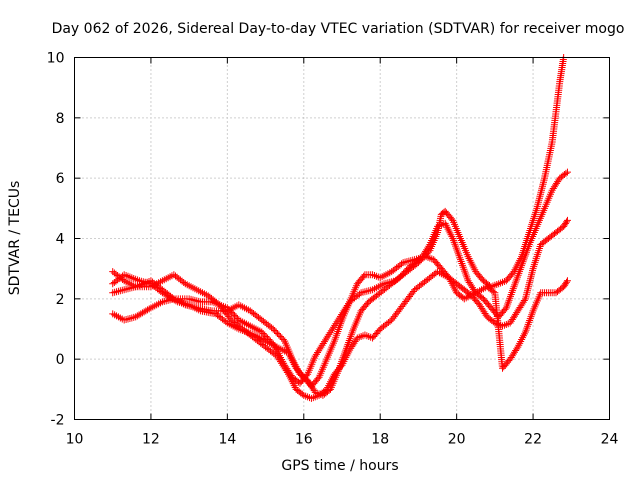 The width and height of the screenshot is (640, 480). Describe the element at coordinates (533, 440) in the screenshot. I see `x-tick-label: 22` at that location.